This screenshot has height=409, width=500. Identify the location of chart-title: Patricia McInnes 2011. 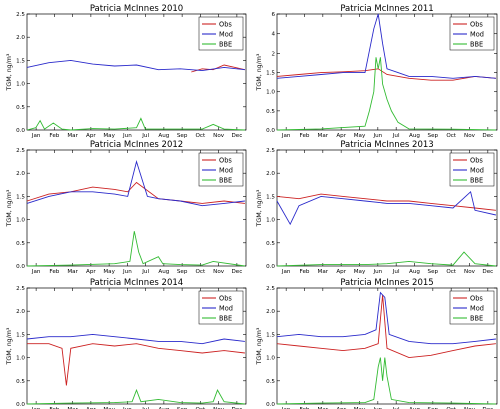
(386, 9).